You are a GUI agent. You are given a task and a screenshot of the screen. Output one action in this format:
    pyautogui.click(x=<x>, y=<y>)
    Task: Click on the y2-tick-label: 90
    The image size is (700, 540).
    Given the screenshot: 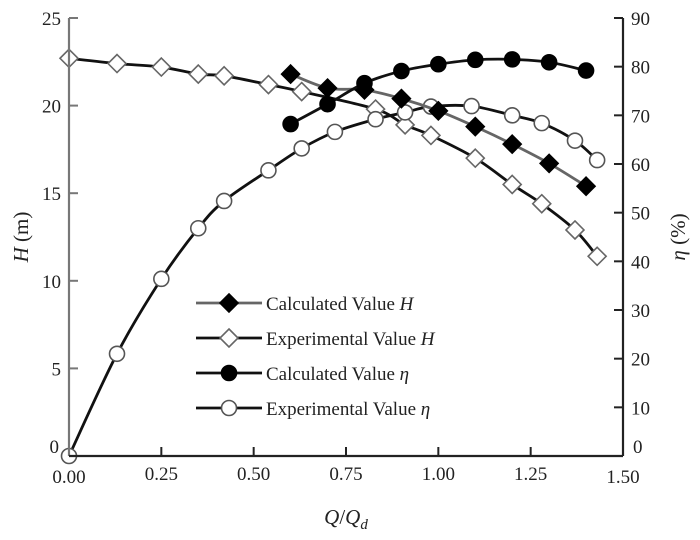 What is the action you would take?
    pyautogui.click(x=640, y=19)
    